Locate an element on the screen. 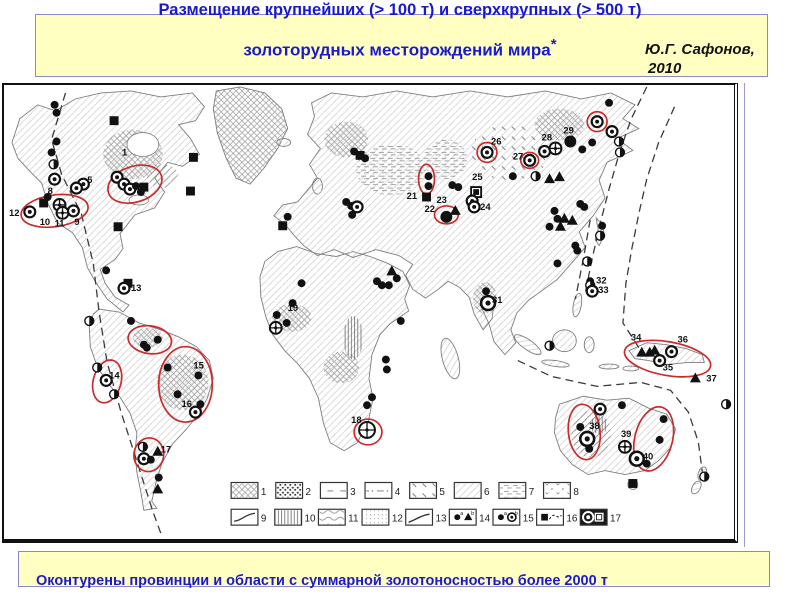  legend-number: 15 is located at coordinates (529, 519).